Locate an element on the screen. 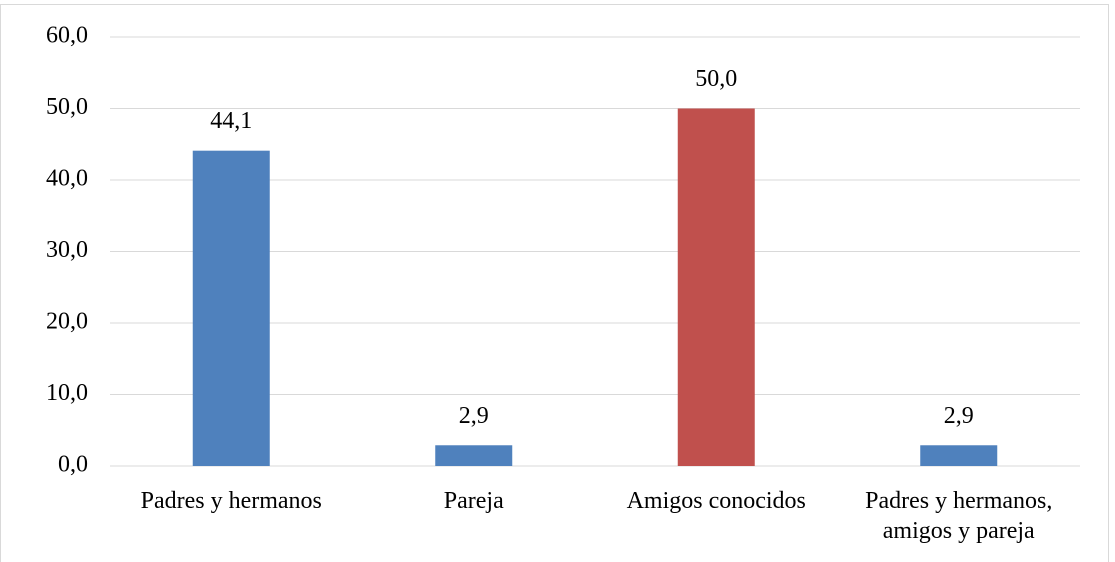  value-label: 44,1 is located at coordinates (231, 121).